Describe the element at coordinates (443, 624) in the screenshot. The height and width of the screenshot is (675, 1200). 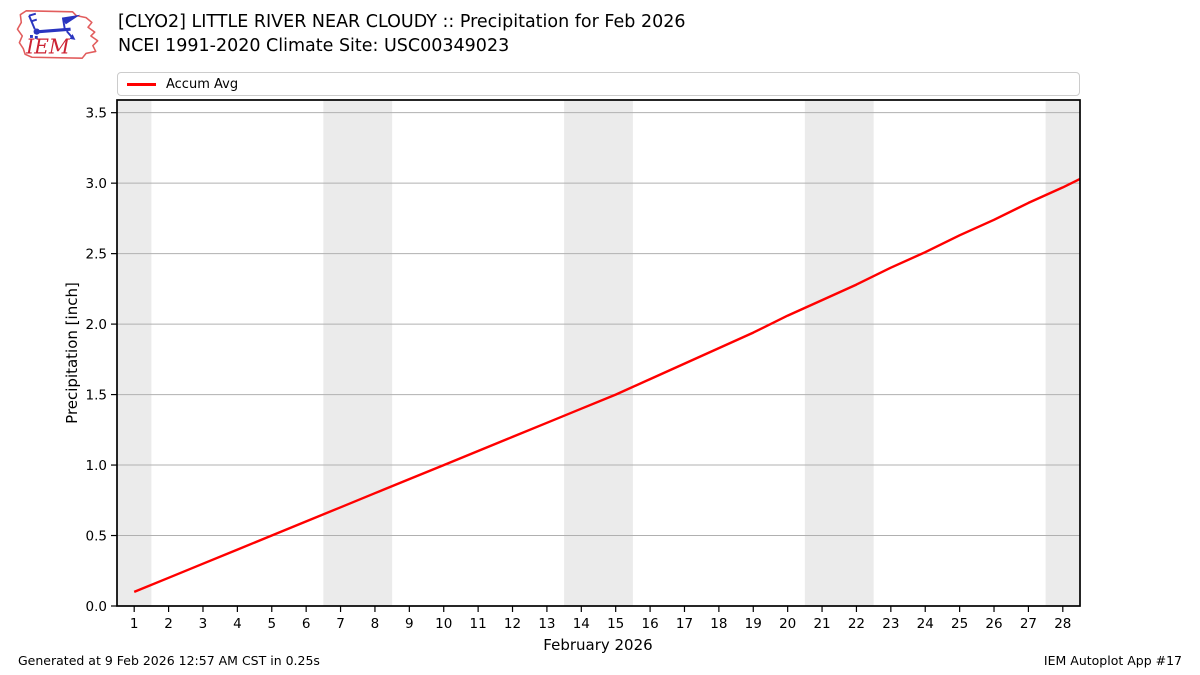
I see `x-tick-label: 10` at that location.